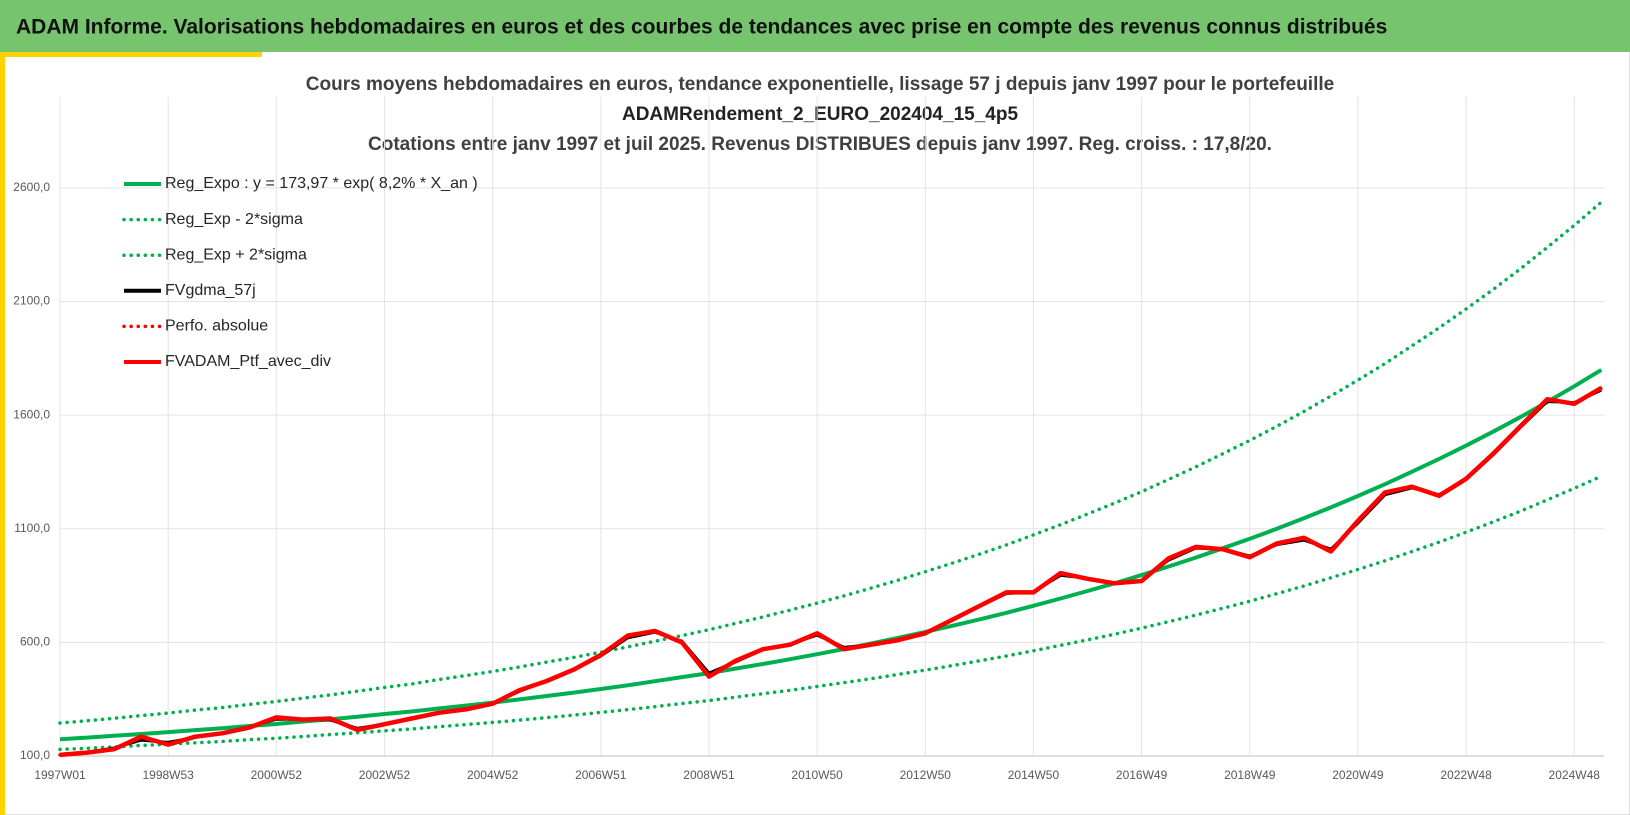 The height and width of the screenshot is (815, 1630). Describe the element at coordinates (210, 290) in the screenshot. I see `legend-label: FVgdma_57j` at that location.